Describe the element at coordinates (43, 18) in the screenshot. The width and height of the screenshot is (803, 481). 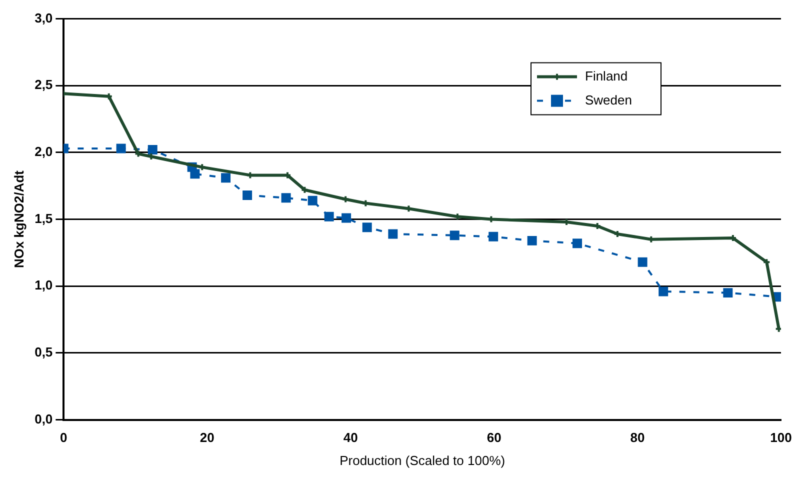
I see `y-tick-label: 3,0` at that location.